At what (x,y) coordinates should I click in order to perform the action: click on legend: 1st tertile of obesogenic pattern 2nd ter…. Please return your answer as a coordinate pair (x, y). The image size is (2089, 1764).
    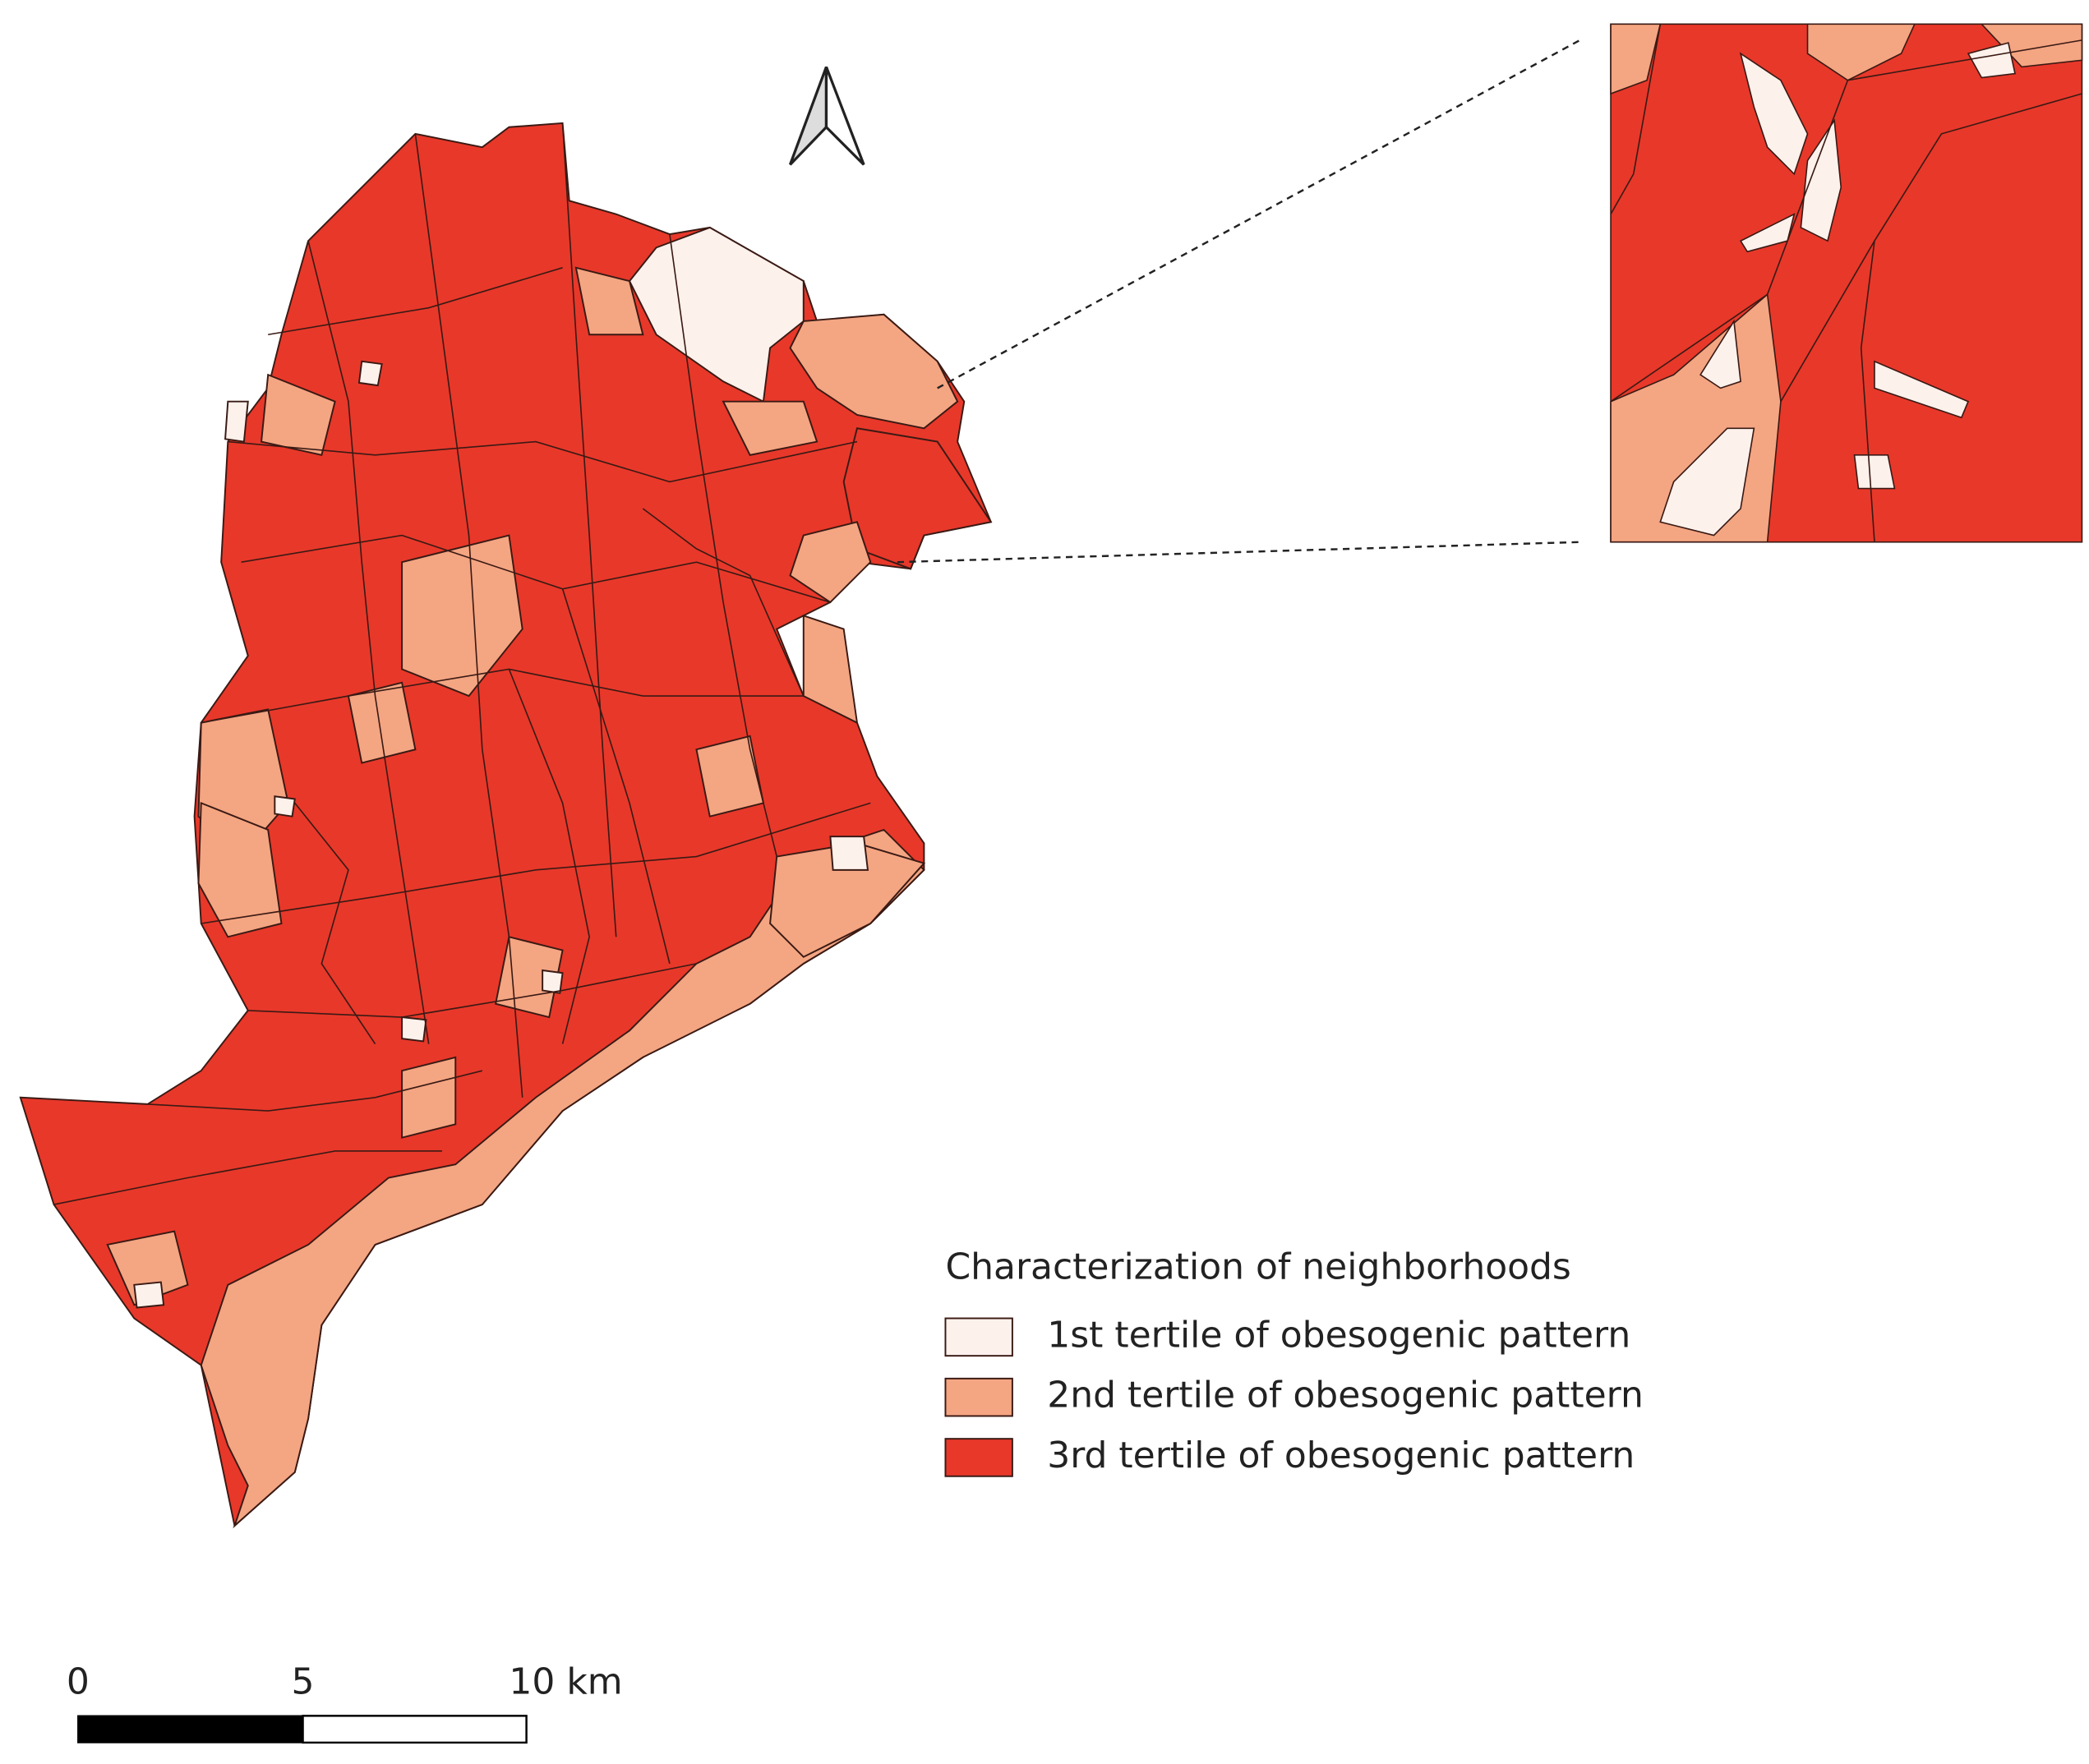
    Looking at the image, I should click on (1294, 1395).